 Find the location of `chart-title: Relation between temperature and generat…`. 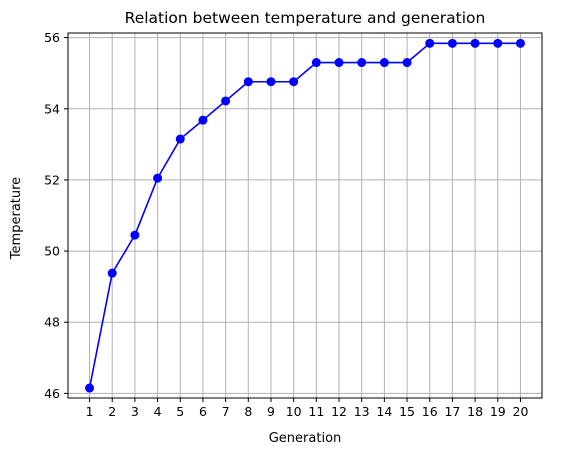

chart-title: Relation between temperature and generat… is located at coordinates (305, 18).